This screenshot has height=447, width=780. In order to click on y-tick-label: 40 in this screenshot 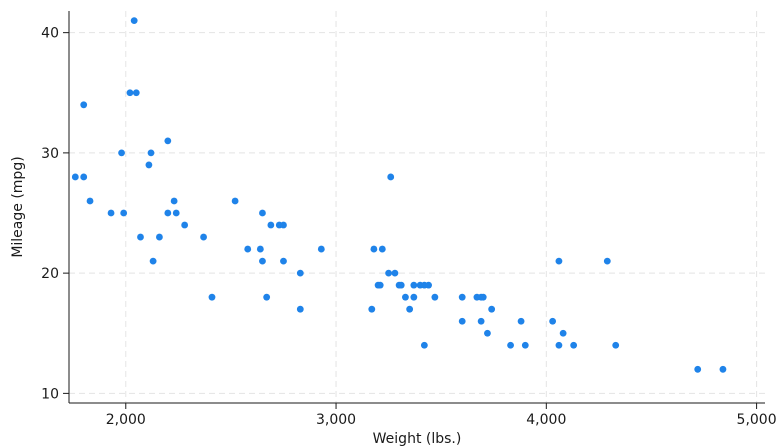, I will do `click(50, 34)`.